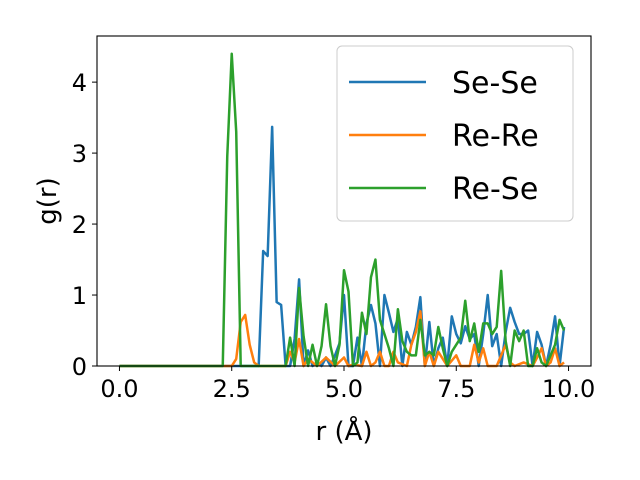 The image size is (640, 480). What do you see at coordinates (79, 367) in the screenshot?
I see `y-tick-label: 0` at bounding box center [79, 367].